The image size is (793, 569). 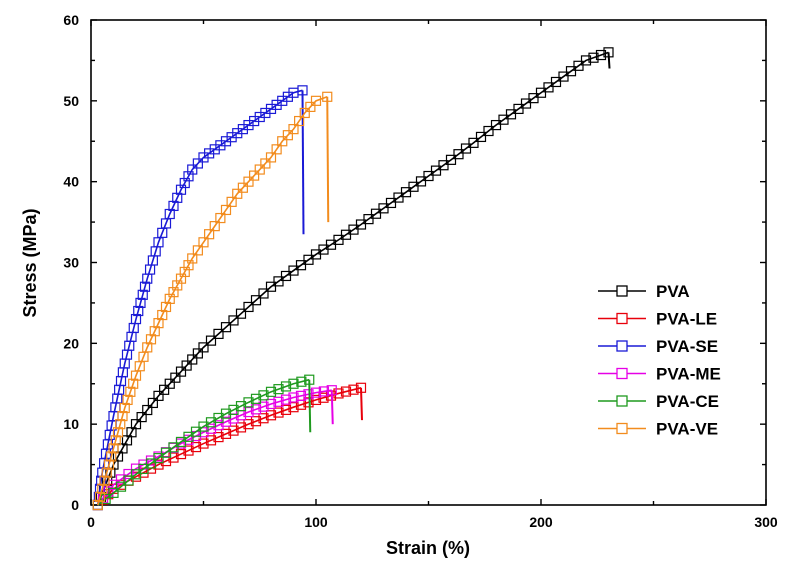 I want to click on y-axis-title: Stress (MPa), so click(x=30, y=262).